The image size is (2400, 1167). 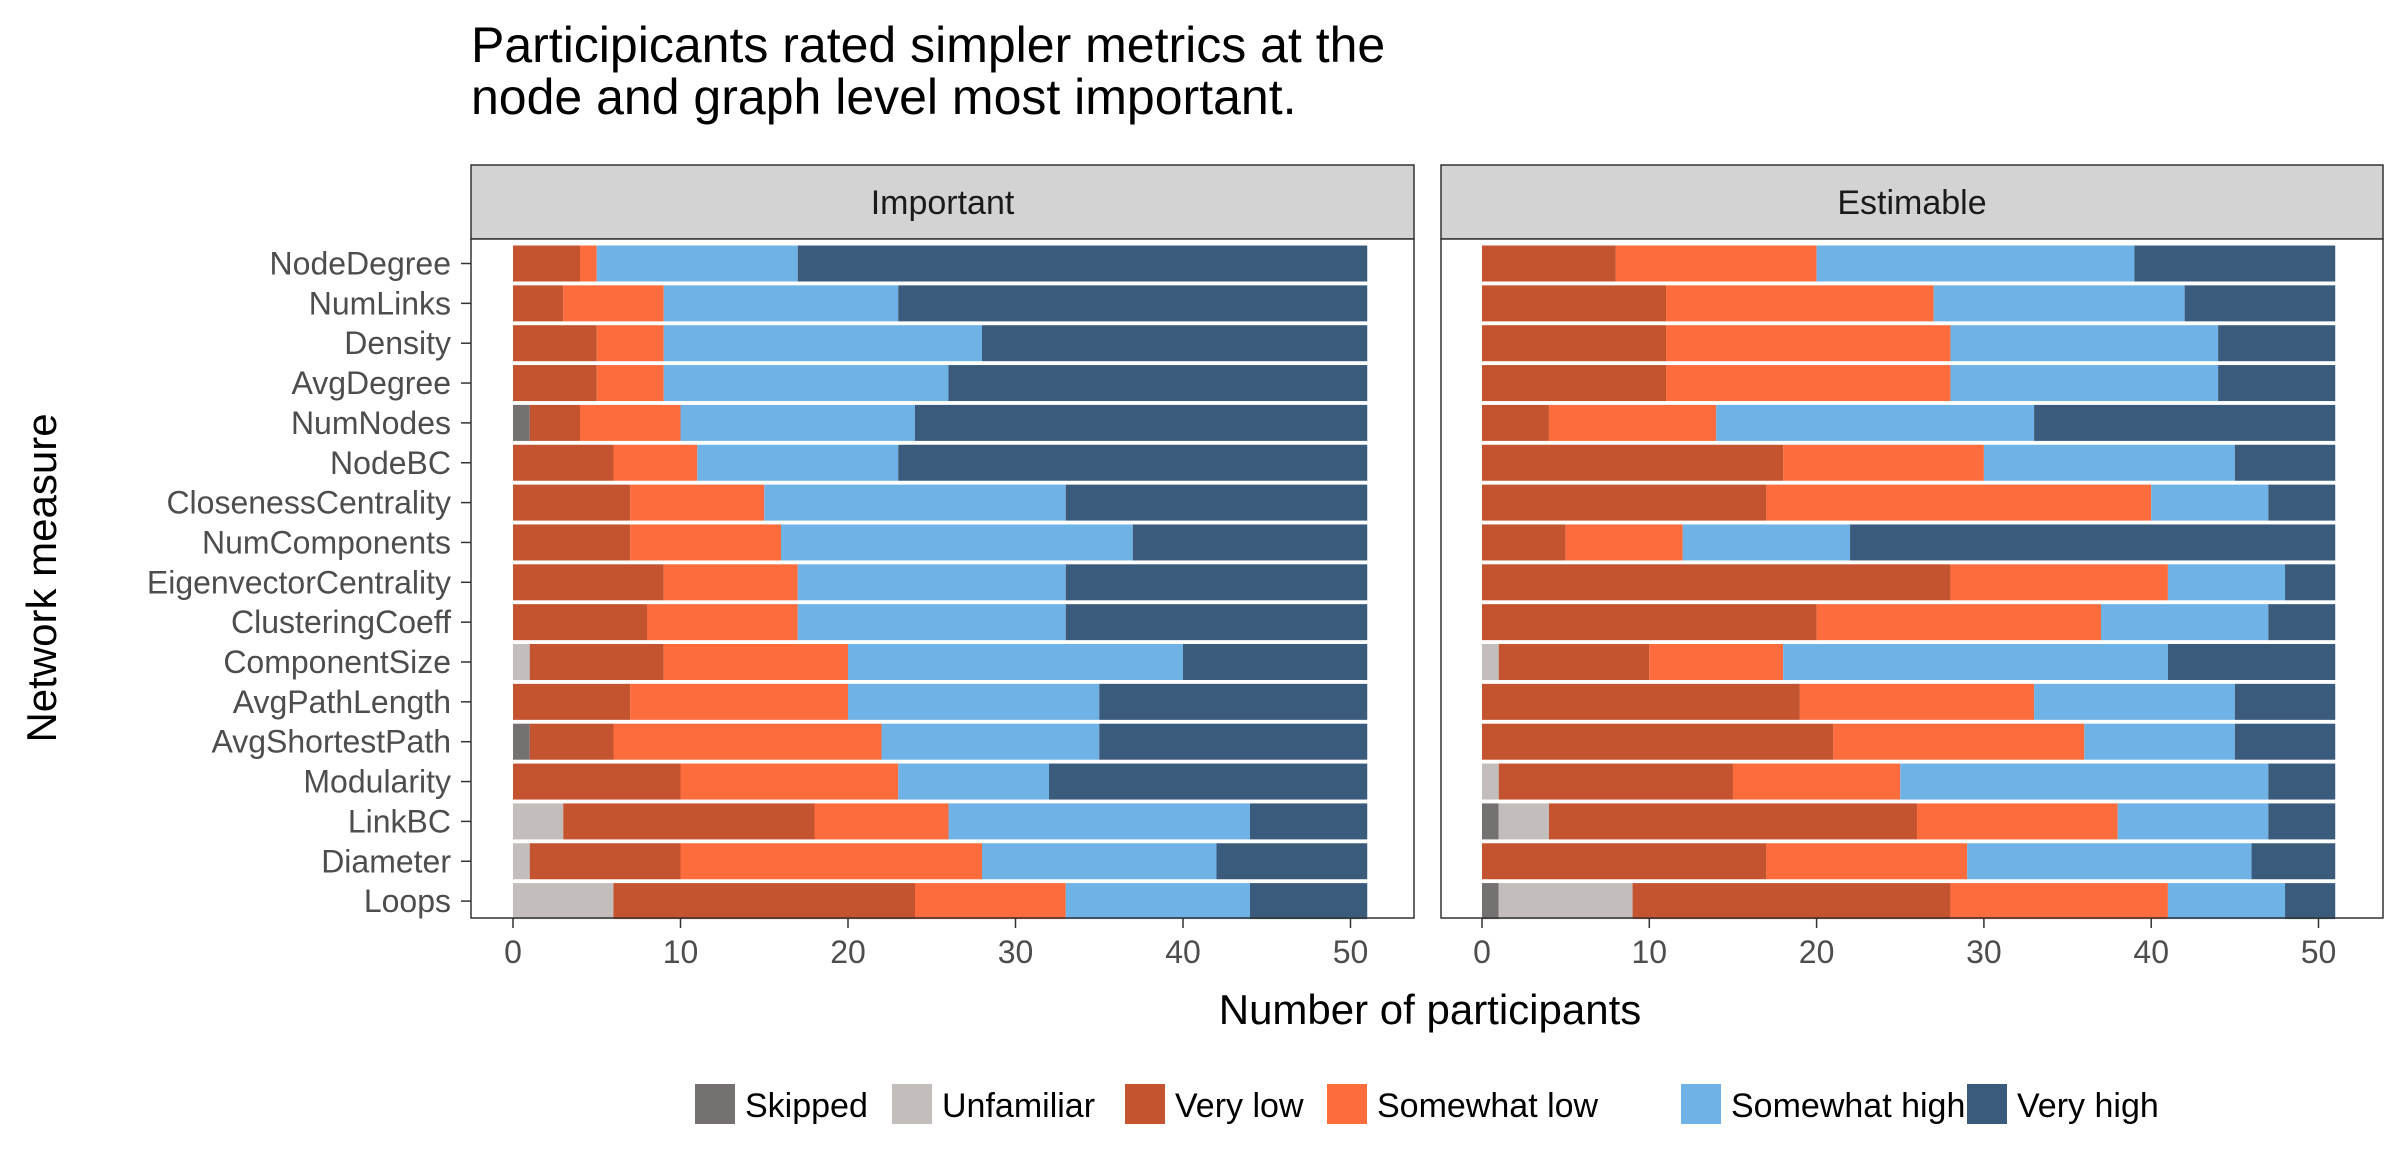 What do you see at coordinates (337, 662) in the screenshot?
I see `y-tick-label: ComponentSize` at bounding box center [337, 662].